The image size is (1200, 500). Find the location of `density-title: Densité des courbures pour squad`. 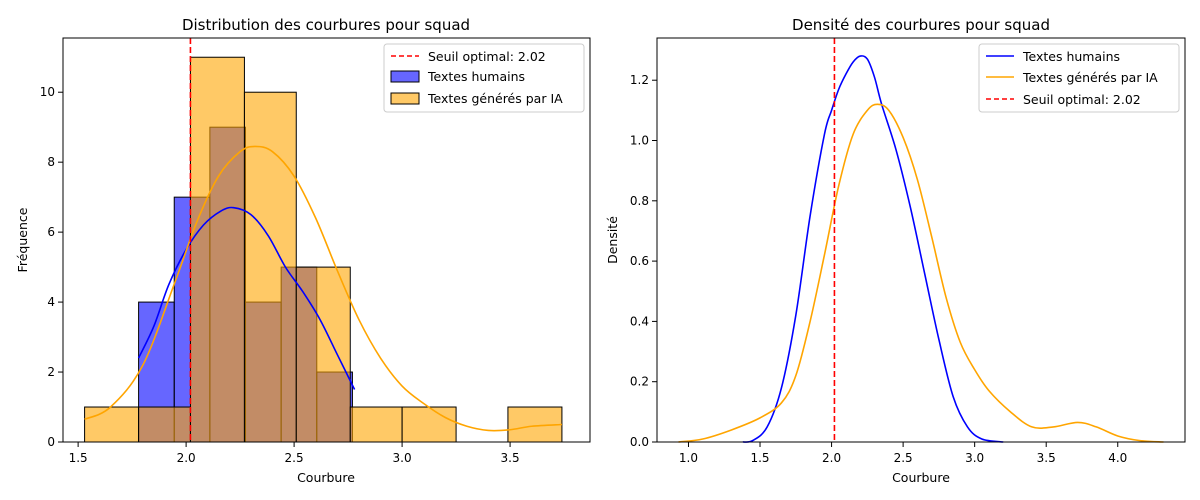

density-title: Densité des courbures pour squad is located at coordinates (921, 25).